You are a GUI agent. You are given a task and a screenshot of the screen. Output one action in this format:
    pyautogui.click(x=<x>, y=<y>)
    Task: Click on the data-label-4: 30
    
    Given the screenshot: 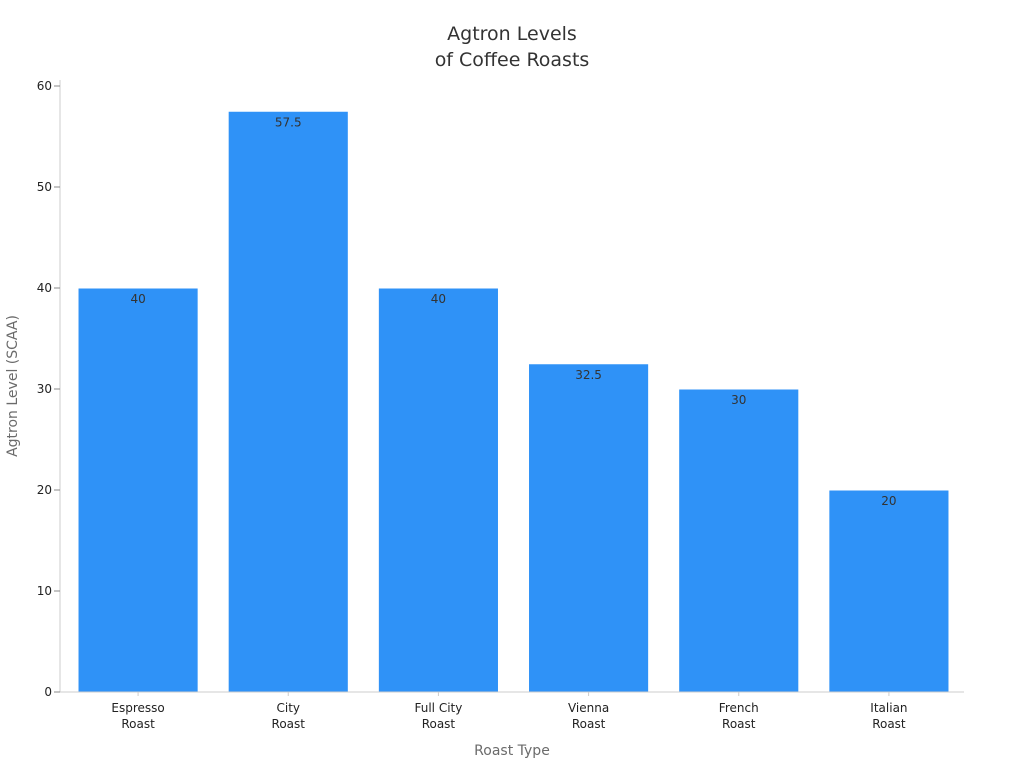 What is the action you would take?
    pyautogui.click(x=738, y=400)
    